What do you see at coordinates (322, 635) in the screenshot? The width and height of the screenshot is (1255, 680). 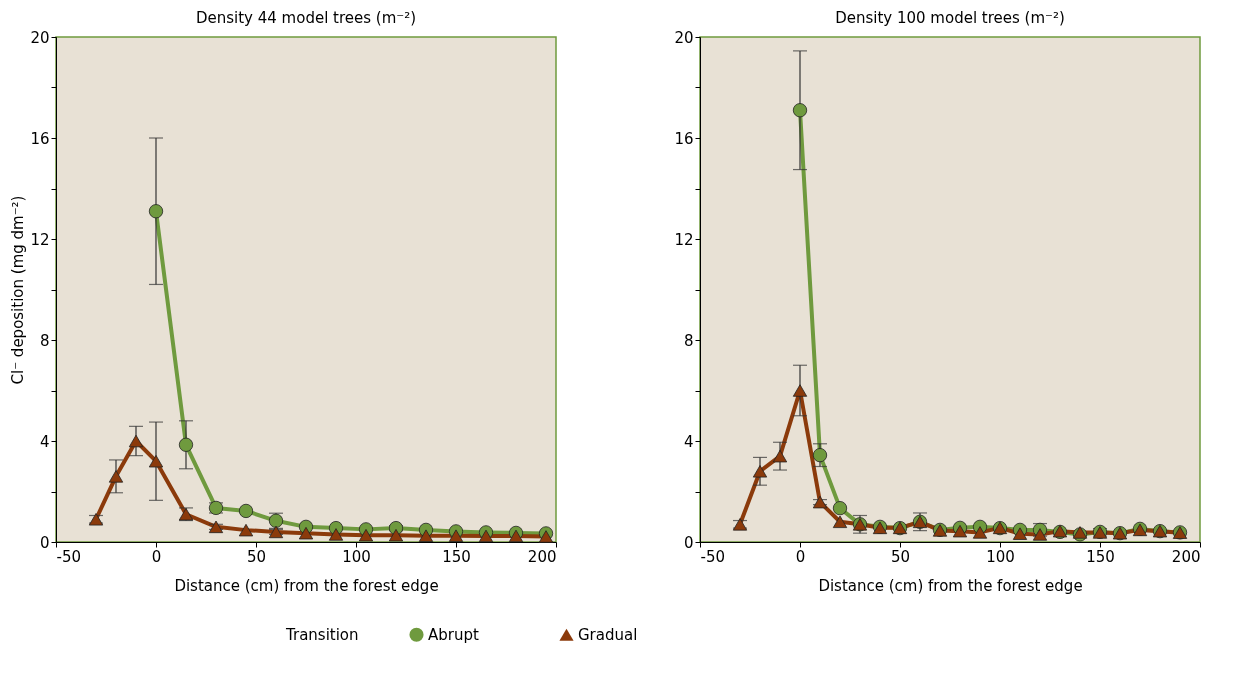 I see `legend-title: Transition` at bounding box center [322, 635].